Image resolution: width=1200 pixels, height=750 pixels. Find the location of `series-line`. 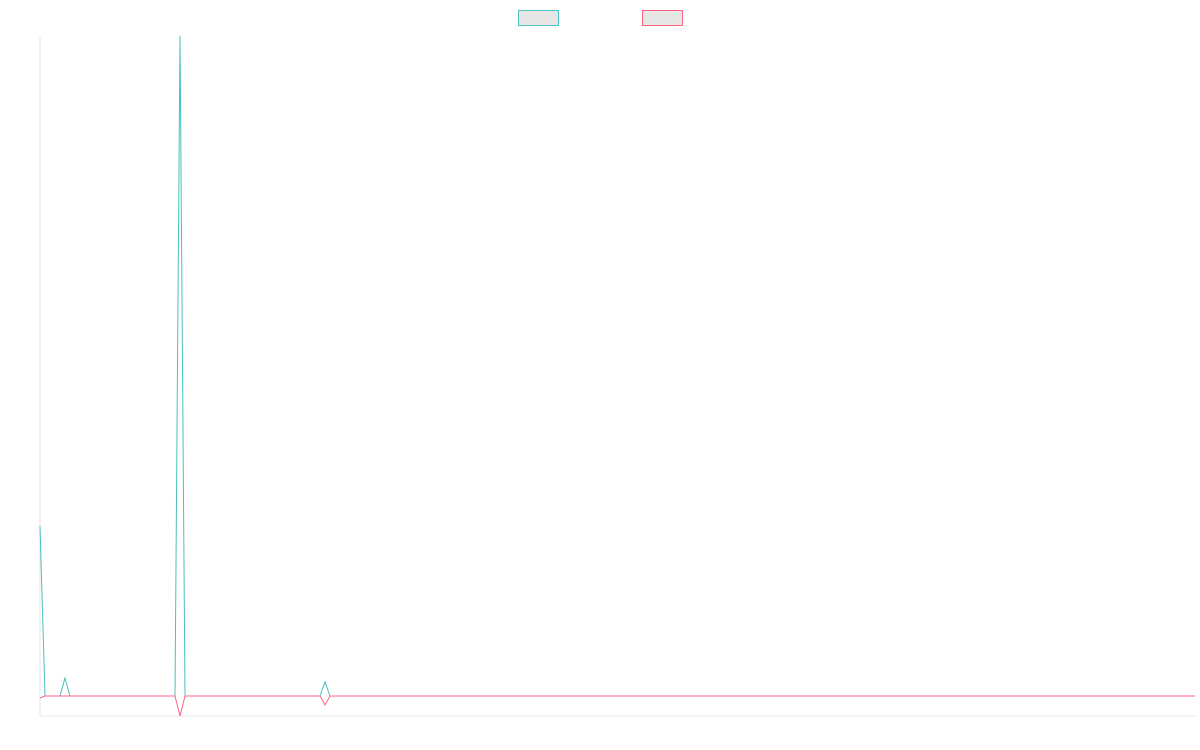

series-line is located at coordinates (617, 706).